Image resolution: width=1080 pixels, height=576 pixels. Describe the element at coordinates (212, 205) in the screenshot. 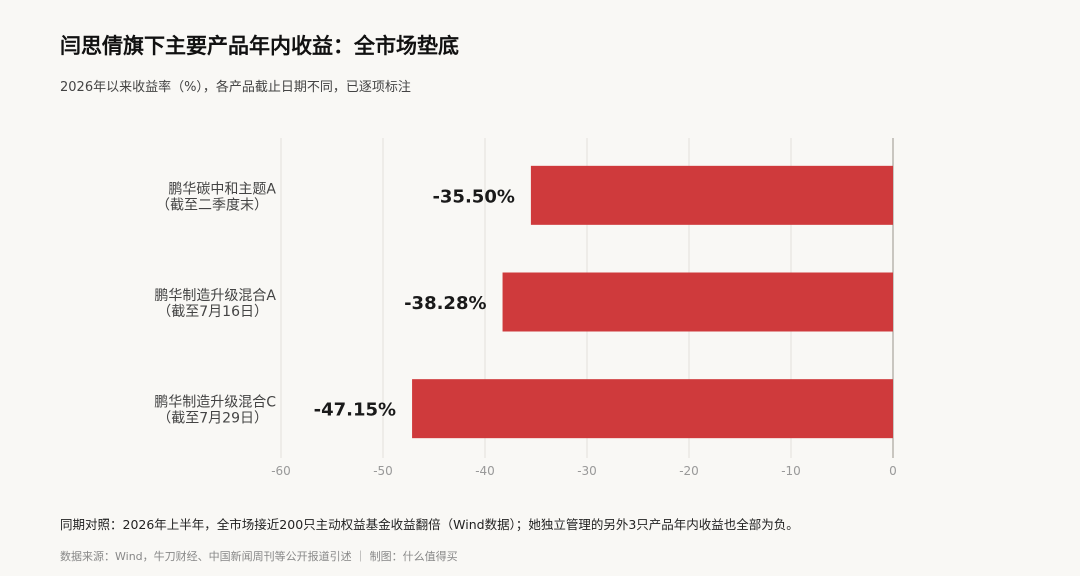

I see `category-note: （截至二季度末）` at that location.